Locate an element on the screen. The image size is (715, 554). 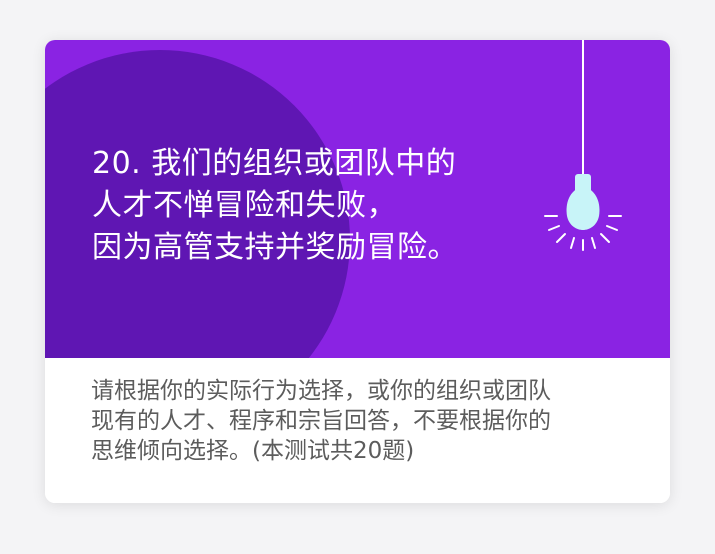
question-line-3: 因为高管支持并奖励冒险。 is located at coordinates (275, 247).